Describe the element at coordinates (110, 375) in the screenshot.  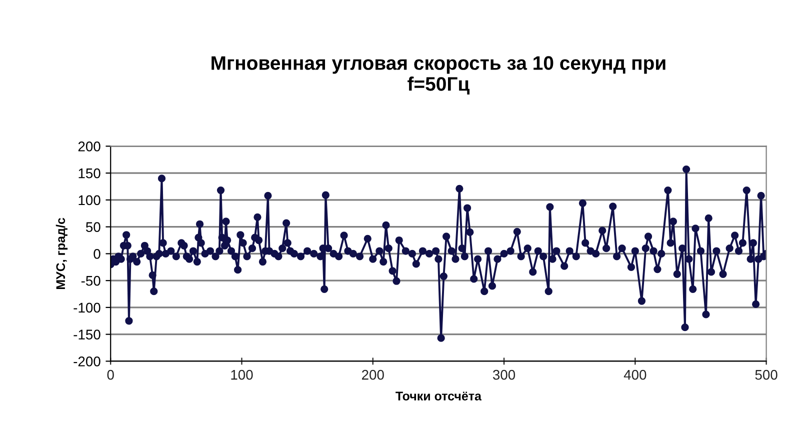
I see `x-tick-label: 0` at that location.